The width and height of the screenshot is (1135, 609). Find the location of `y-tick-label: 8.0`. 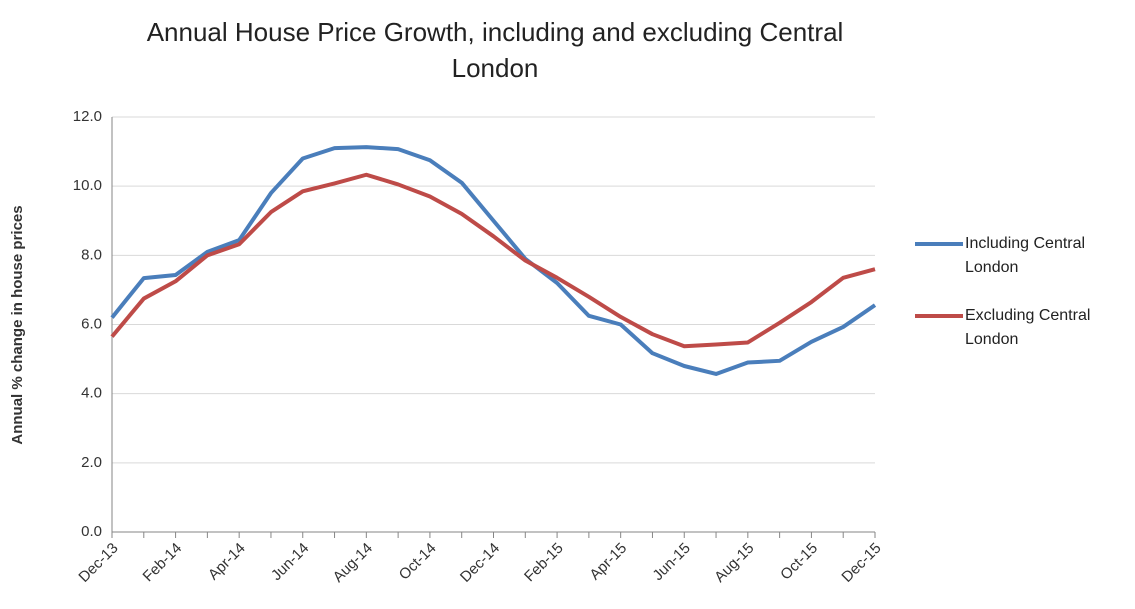

y-tick-label: 8.0 is located at coordinates (91, 254).